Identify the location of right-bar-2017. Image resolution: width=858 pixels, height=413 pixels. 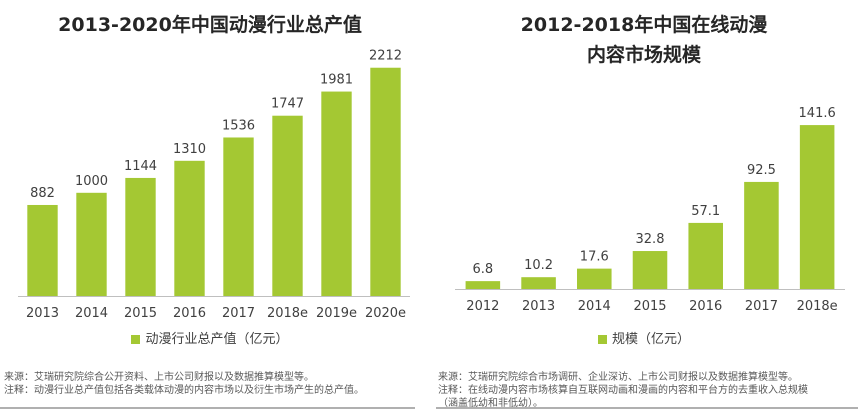
(761, 235).